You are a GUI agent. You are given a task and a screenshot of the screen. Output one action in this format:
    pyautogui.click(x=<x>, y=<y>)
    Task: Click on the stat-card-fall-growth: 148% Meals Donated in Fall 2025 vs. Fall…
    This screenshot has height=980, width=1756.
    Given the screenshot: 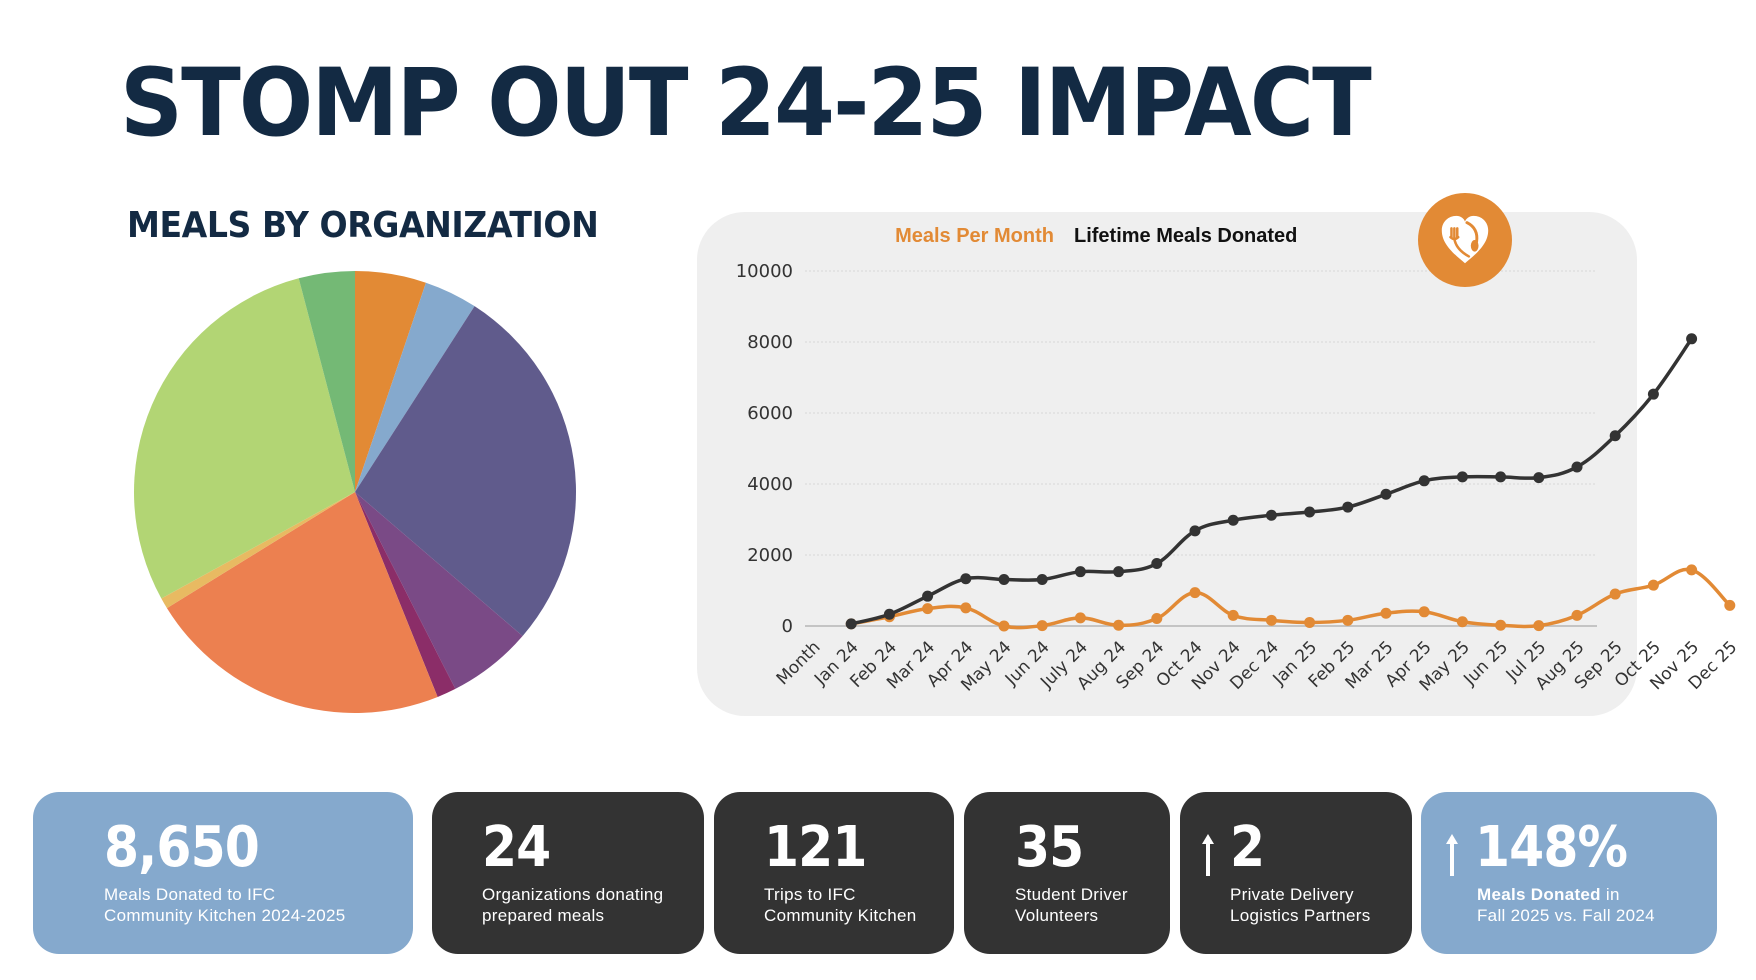 What is the action you would take?
    pyautogui.click(x=1569, y=873)
    